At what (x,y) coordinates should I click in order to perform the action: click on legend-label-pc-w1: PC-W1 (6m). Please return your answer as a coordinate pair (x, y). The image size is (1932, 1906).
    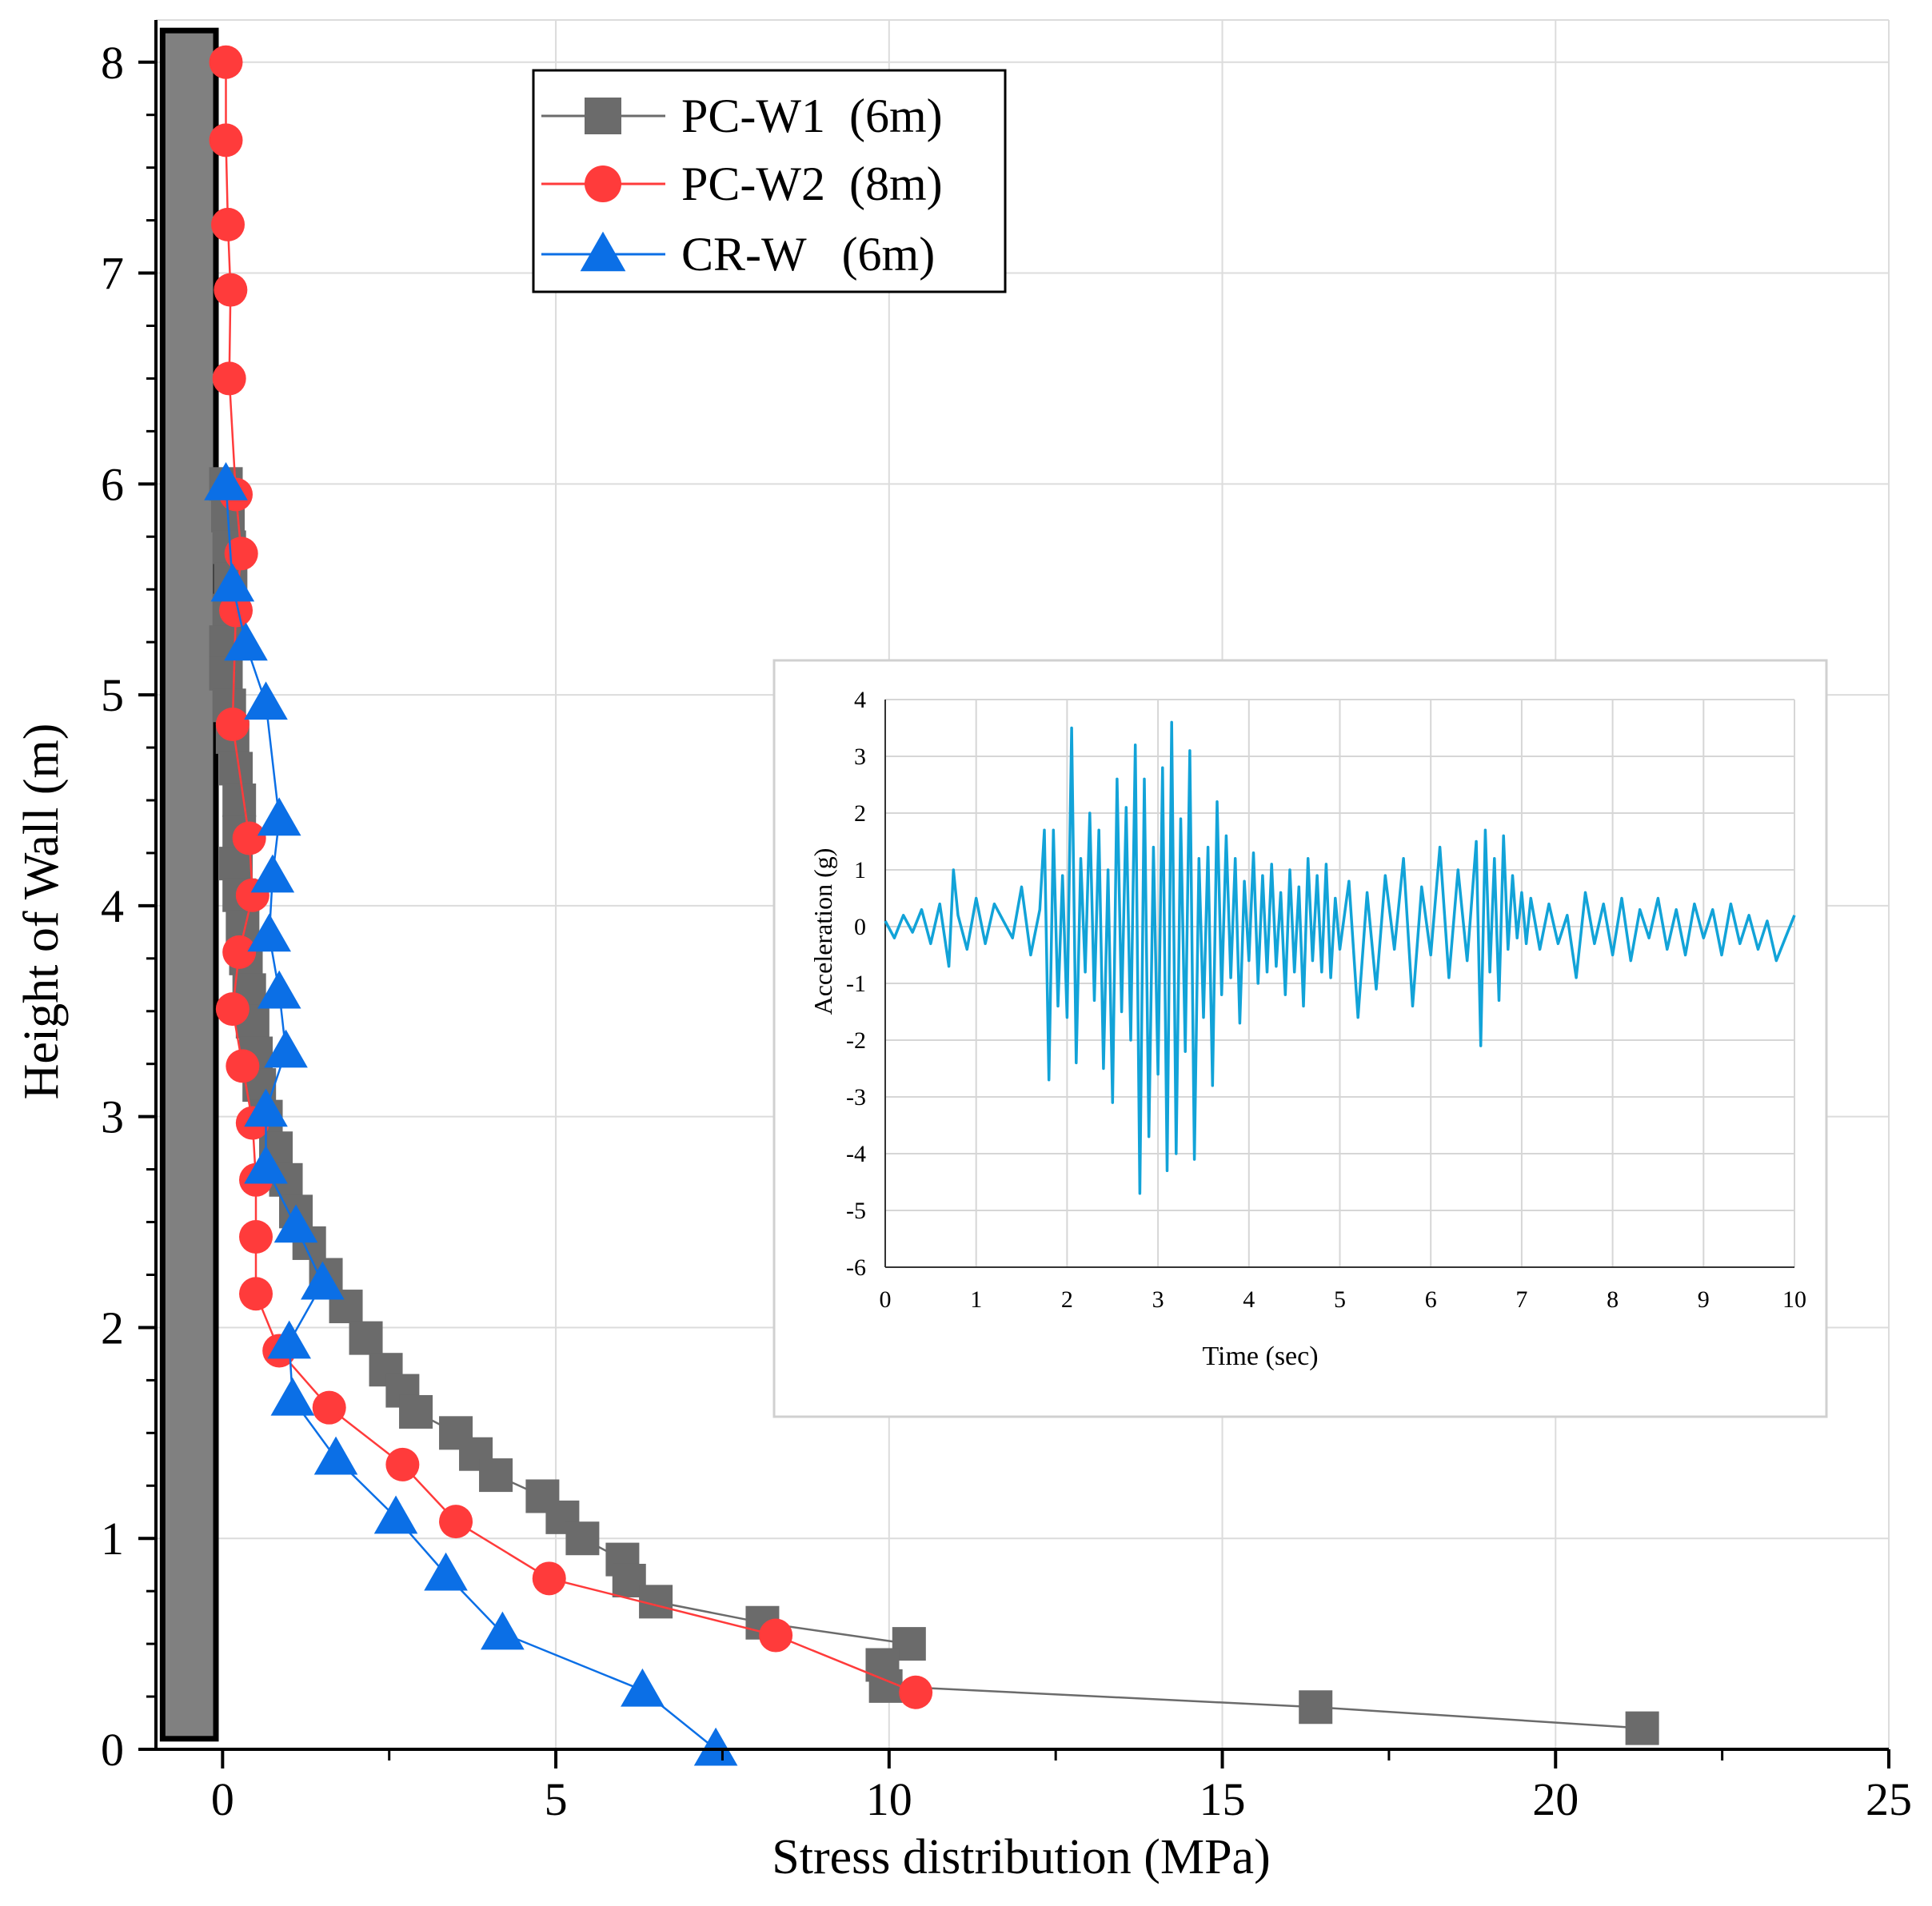
    Looking at the image, I should click on (812, 116).